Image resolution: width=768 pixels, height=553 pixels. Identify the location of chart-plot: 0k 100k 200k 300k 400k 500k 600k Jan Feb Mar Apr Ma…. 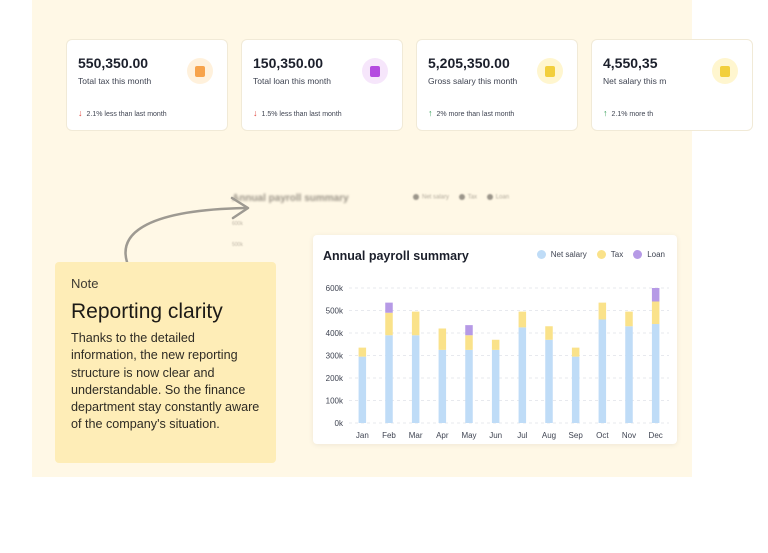
(497, 362).